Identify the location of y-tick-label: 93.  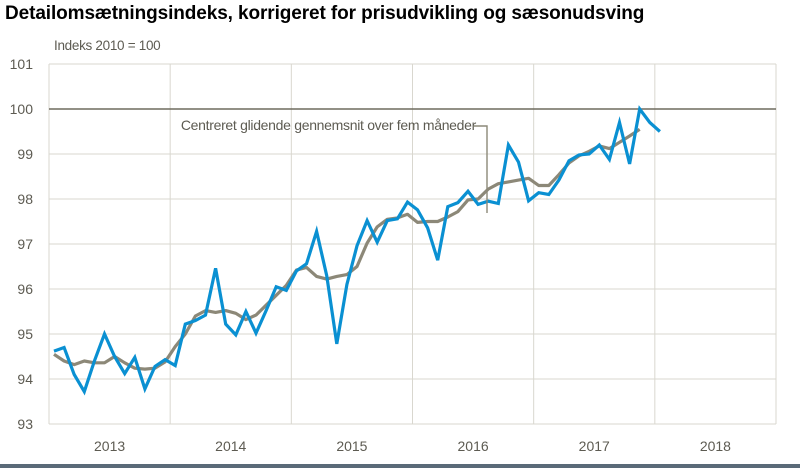
(25, 424).